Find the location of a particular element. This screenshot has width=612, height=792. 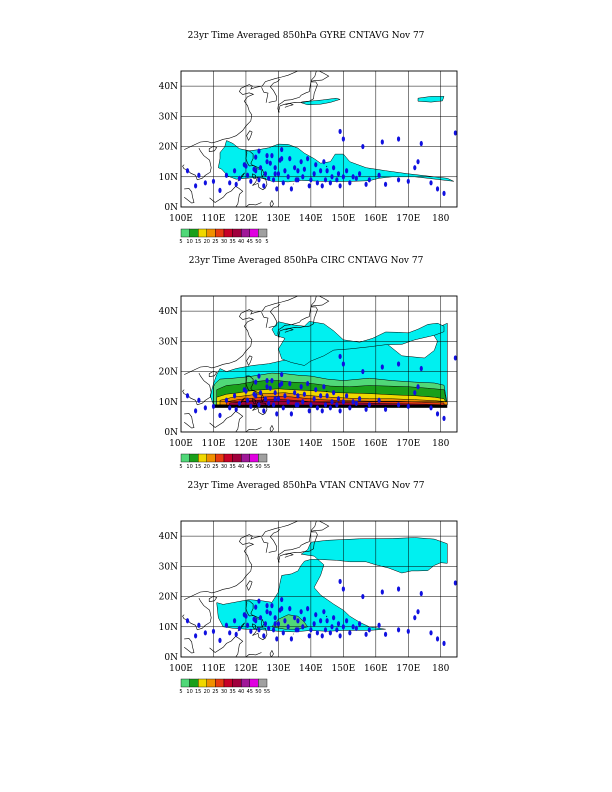

lat-label: 40N is located at coordinates (168, 312).